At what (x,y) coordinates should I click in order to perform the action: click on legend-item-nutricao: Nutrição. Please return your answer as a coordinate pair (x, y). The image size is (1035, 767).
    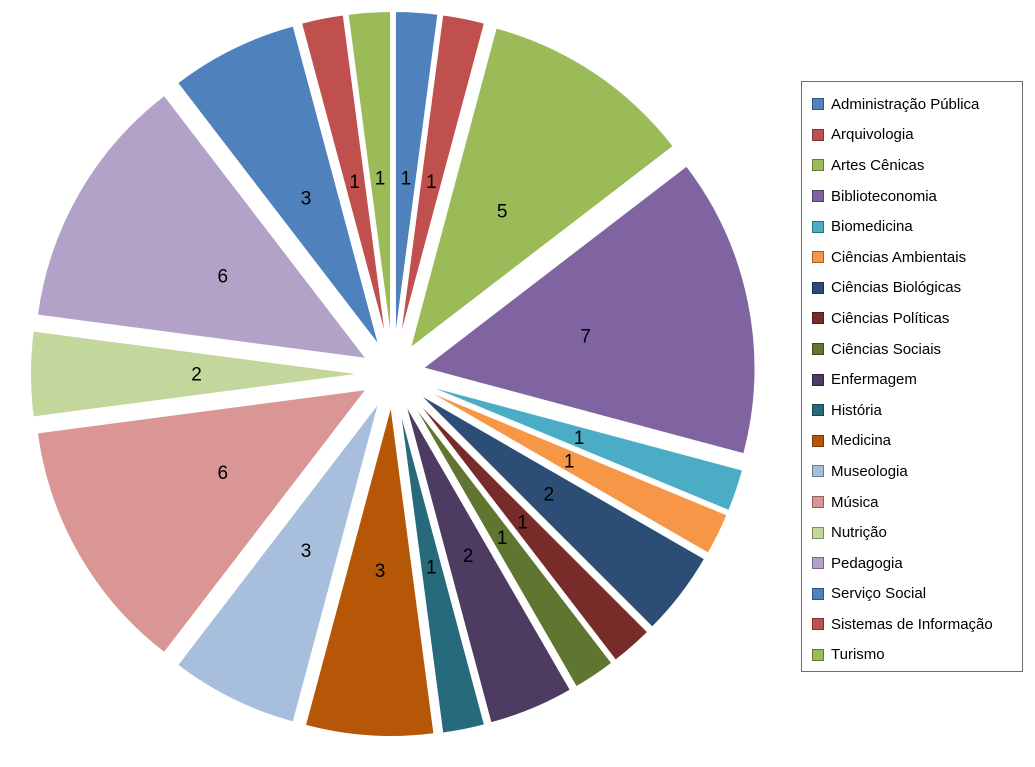
    Looking at the image, I should click on (917, 532).